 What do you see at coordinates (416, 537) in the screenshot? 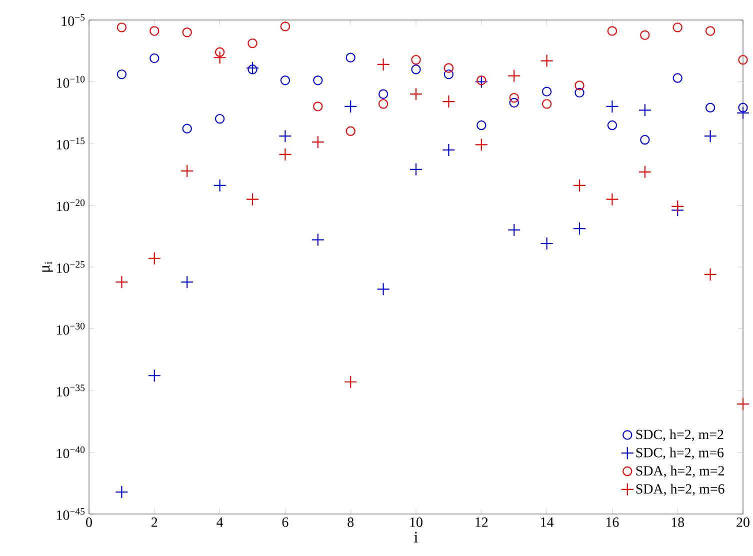
I see `x-axis-title: i` at bounding box center [416, 537].